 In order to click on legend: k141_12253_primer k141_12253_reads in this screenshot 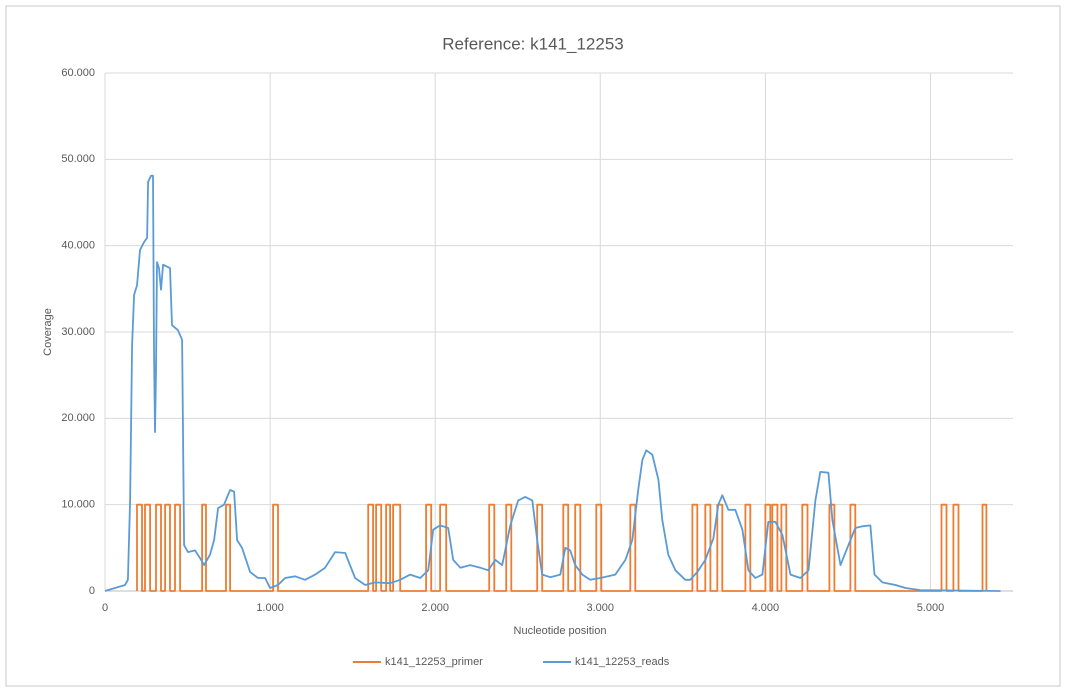, I will do `click(511, 662)`.